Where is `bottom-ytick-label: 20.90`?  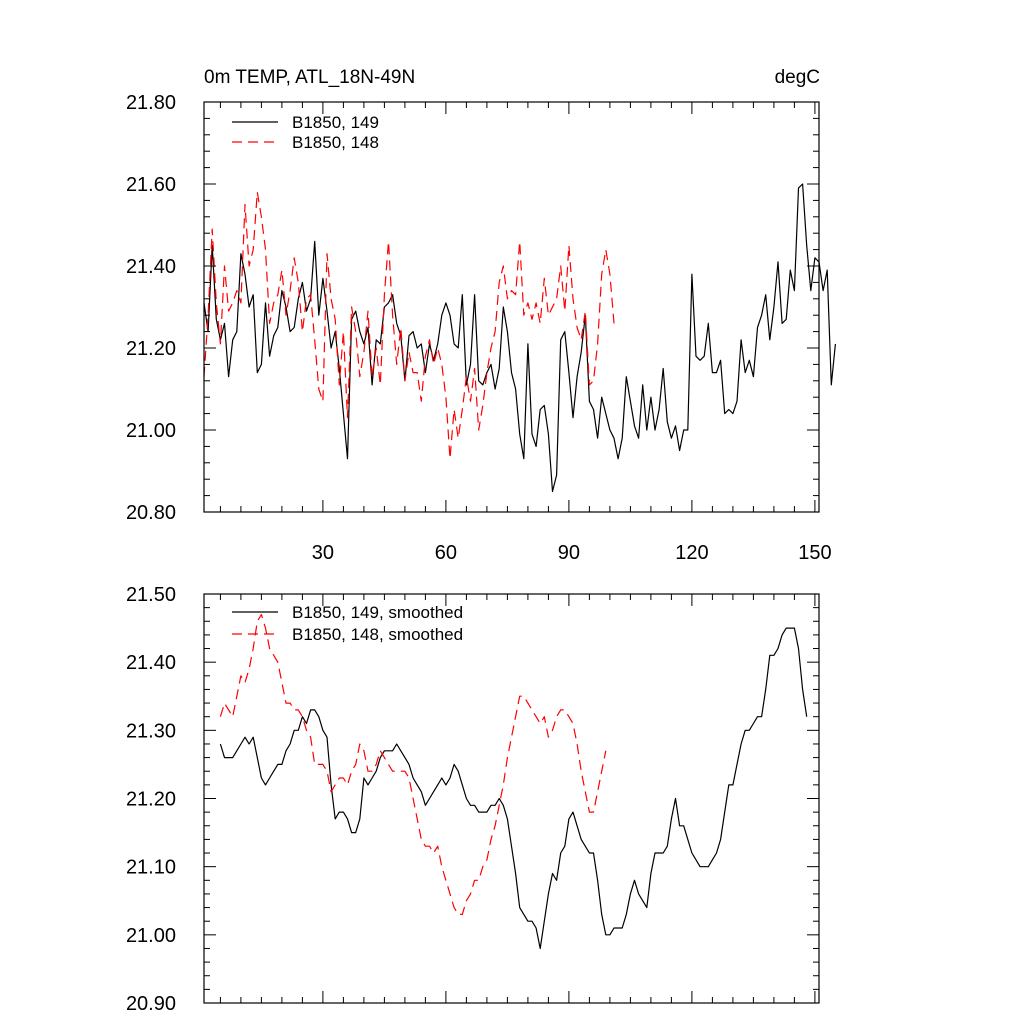
bottom-ytick-label: 20.90 is located at coordinates (151, 1004).